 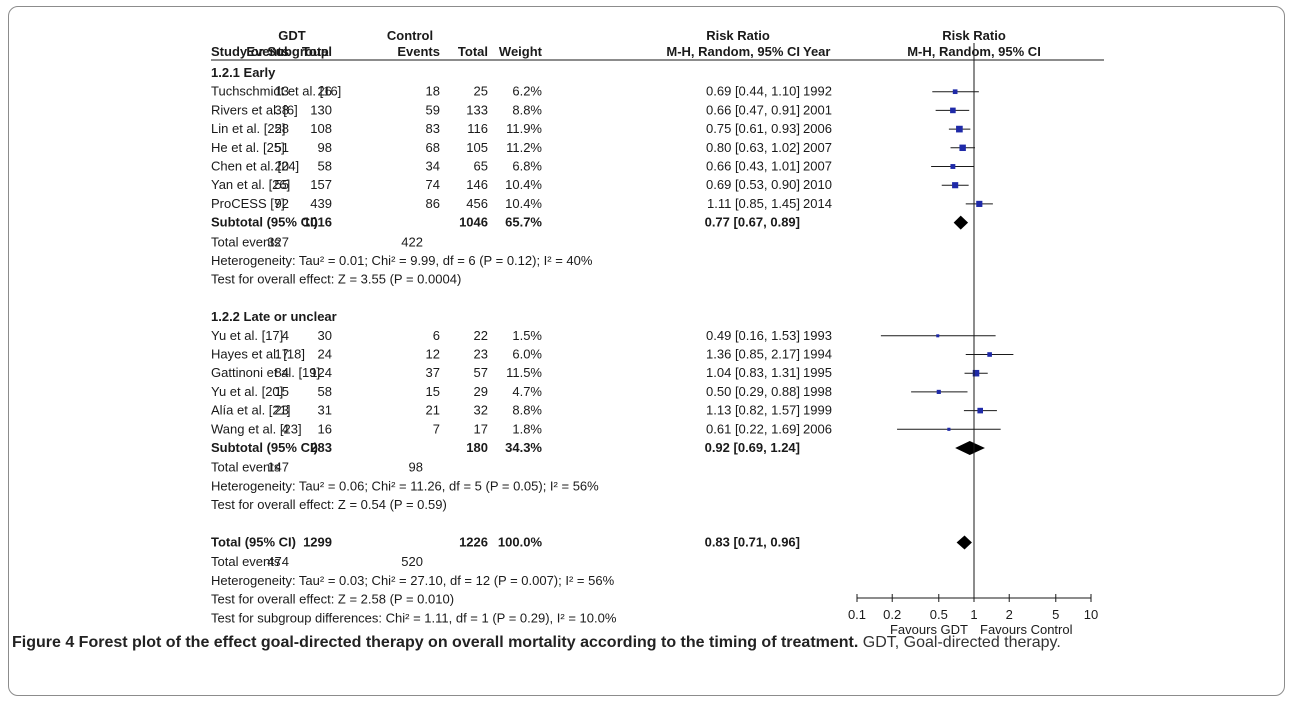 What do you see at coordinates (753, 128) in the screenshot?
I see `risk-ratio-ci: 0.75 [0.61, 0.93]` at bounding box center [753, 128].